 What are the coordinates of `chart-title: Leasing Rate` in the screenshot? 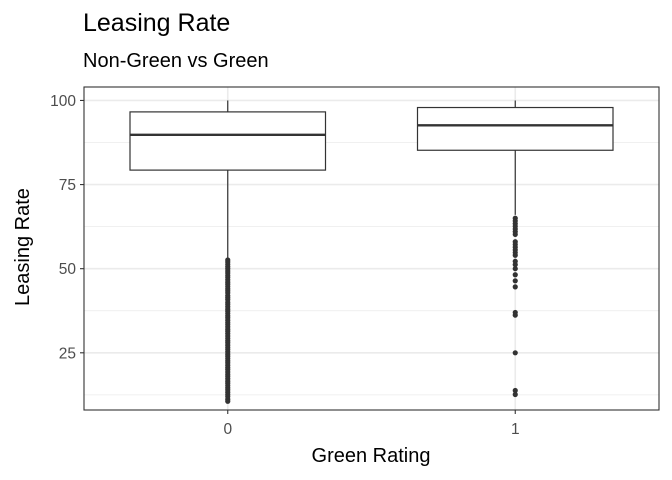 It's located at (156, 23).